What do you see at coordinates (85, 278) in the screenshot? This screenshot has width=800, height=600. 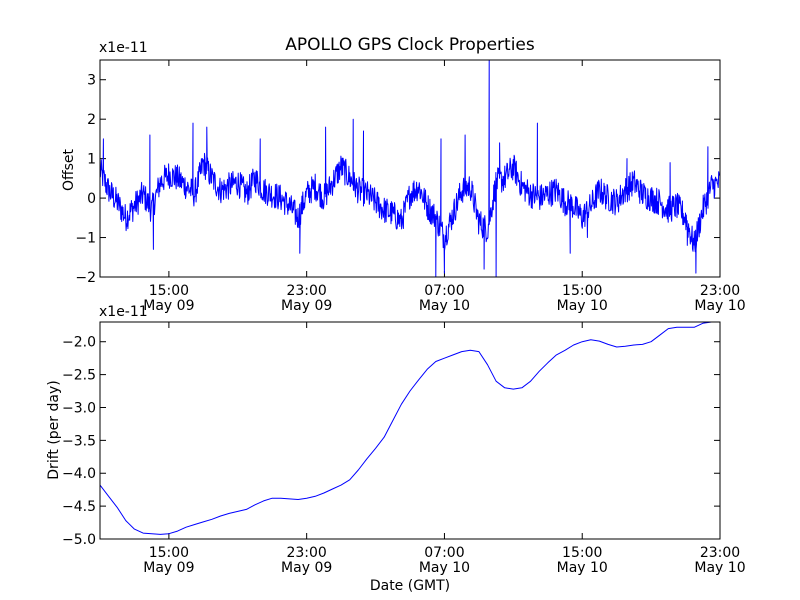 I see `offset-ytick-label: −2` at bounding box center [85, 278].